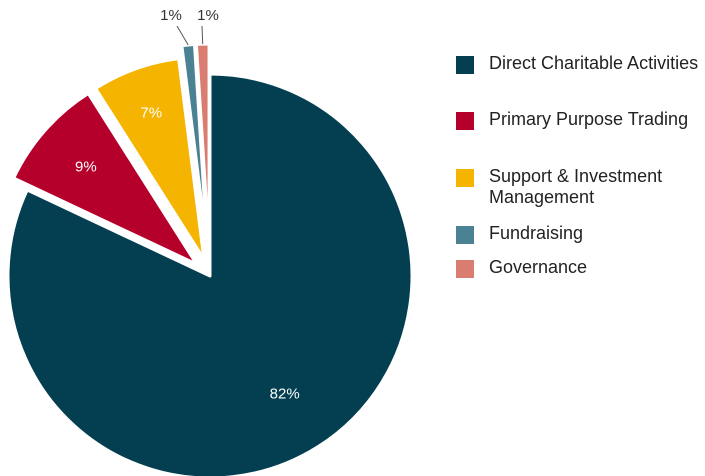  Describe the element at coordinates (86, 167) in the screenshot. I see `pie-data-label-primary-purpose-trading: 9%` at that location.